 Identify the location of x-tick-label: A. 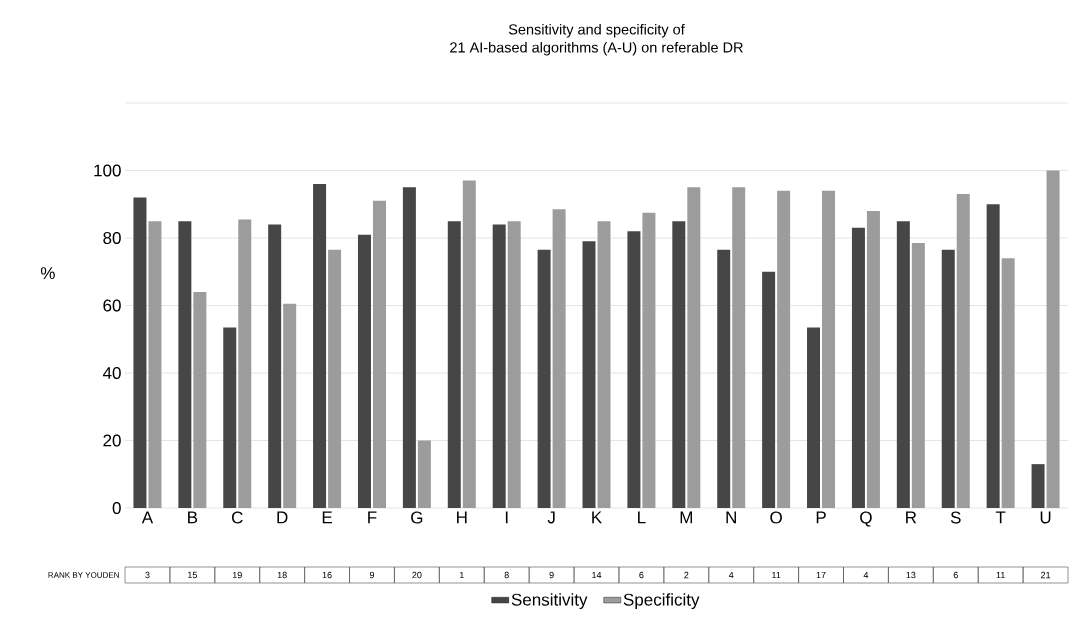
(147, 517).